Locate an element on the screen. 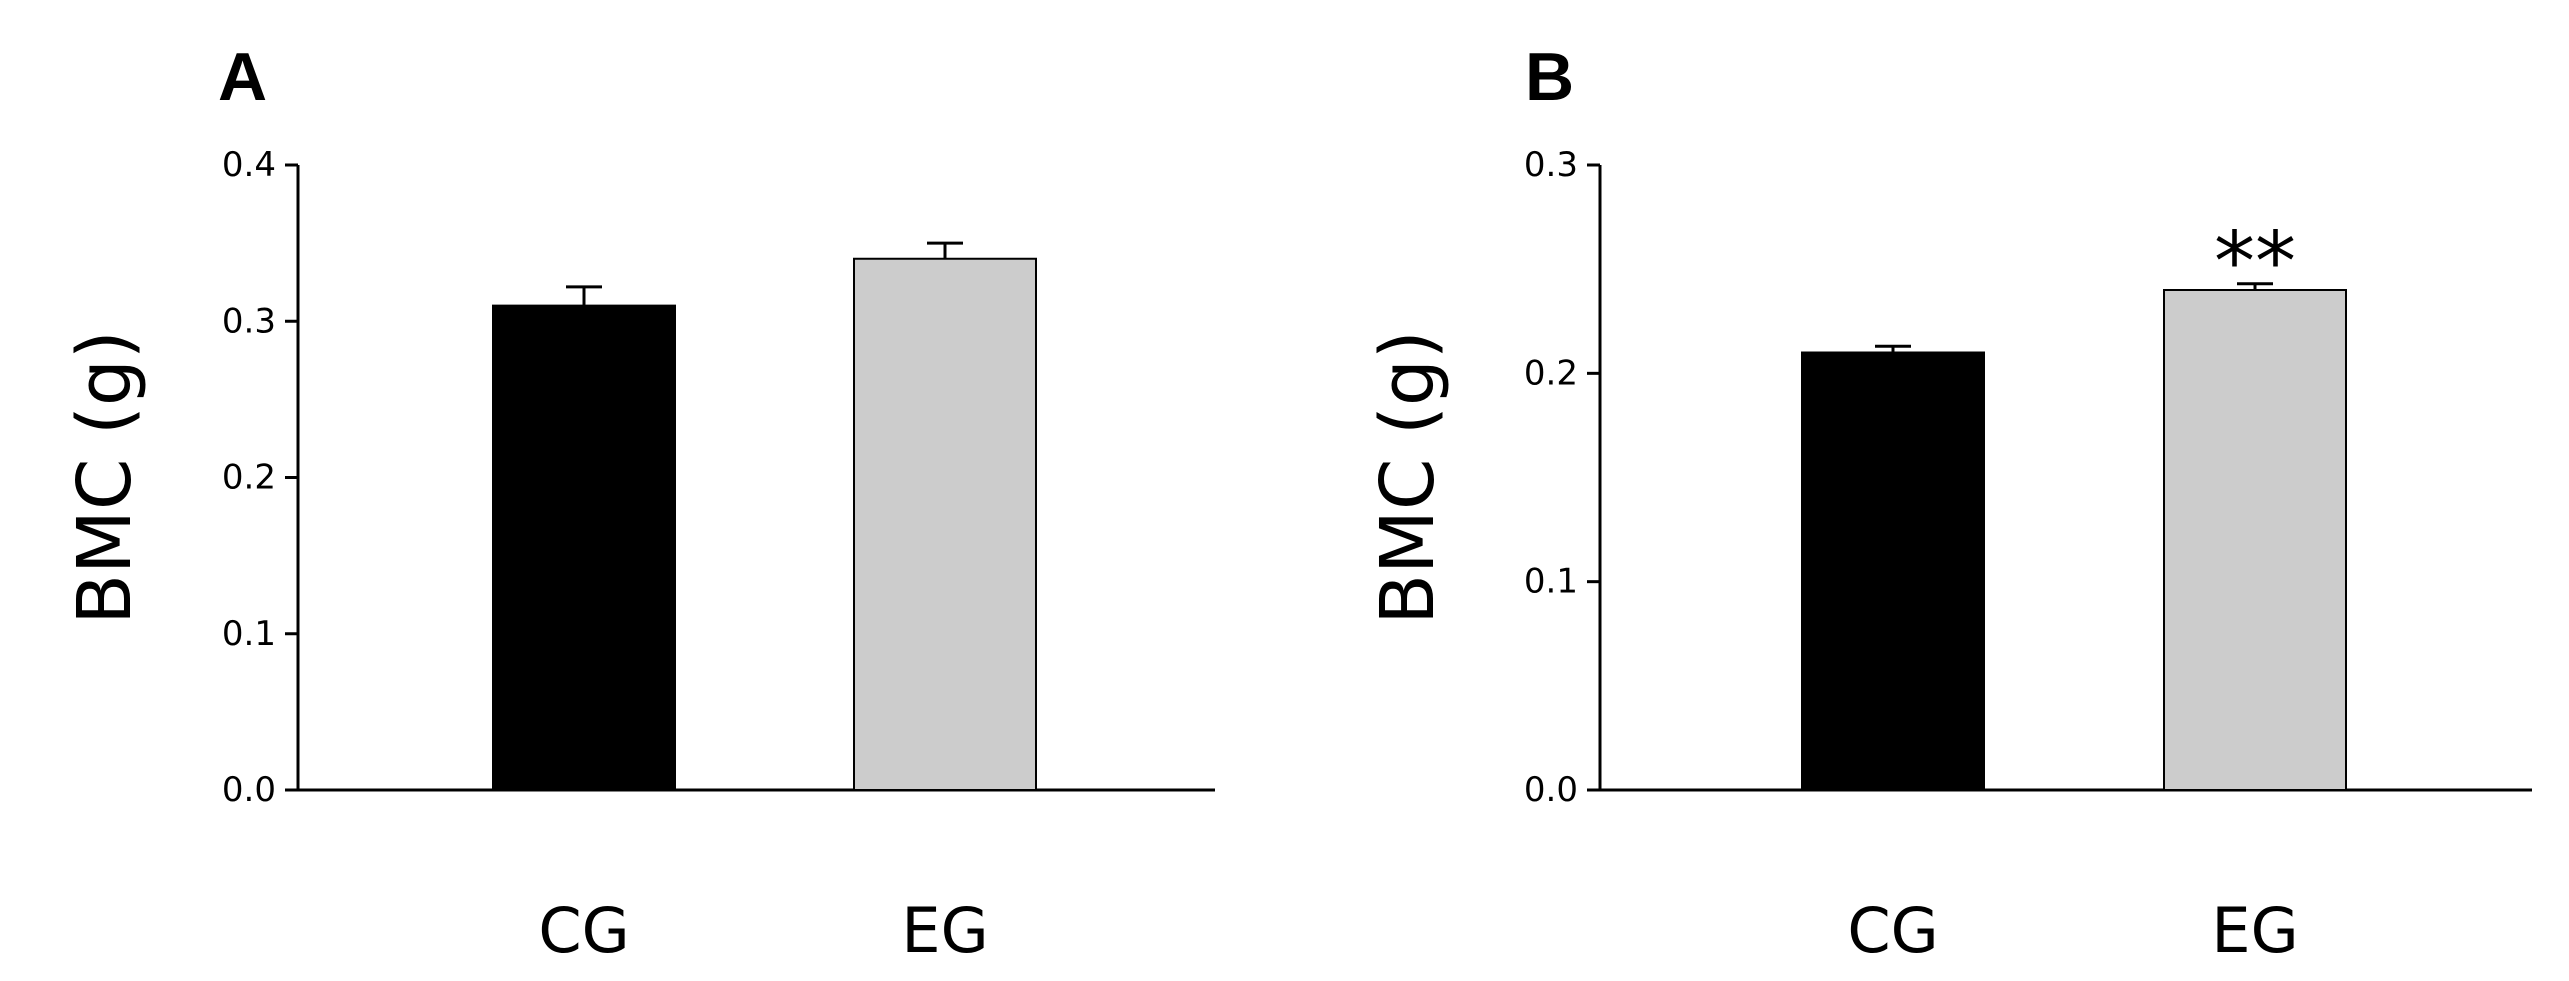 The image size is (2569, 981). panel-label: A is located at coordinates (242, 77).